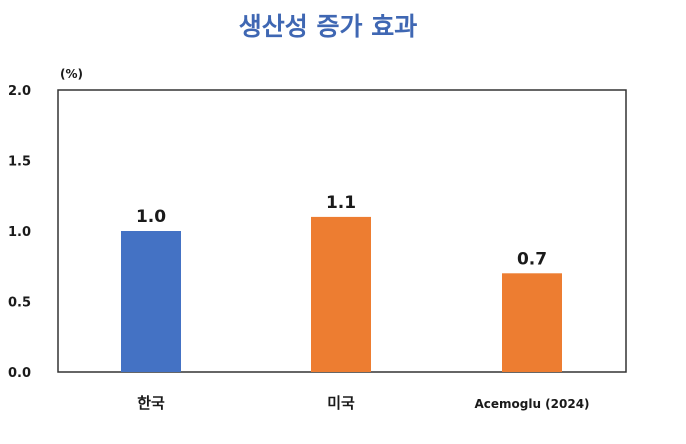 The height and width of the screenshot is (444, 686). Describe the element at coordinates (328, 26) in the screenshot. I see `chart-title: 생산성 증가 효과` at that location.